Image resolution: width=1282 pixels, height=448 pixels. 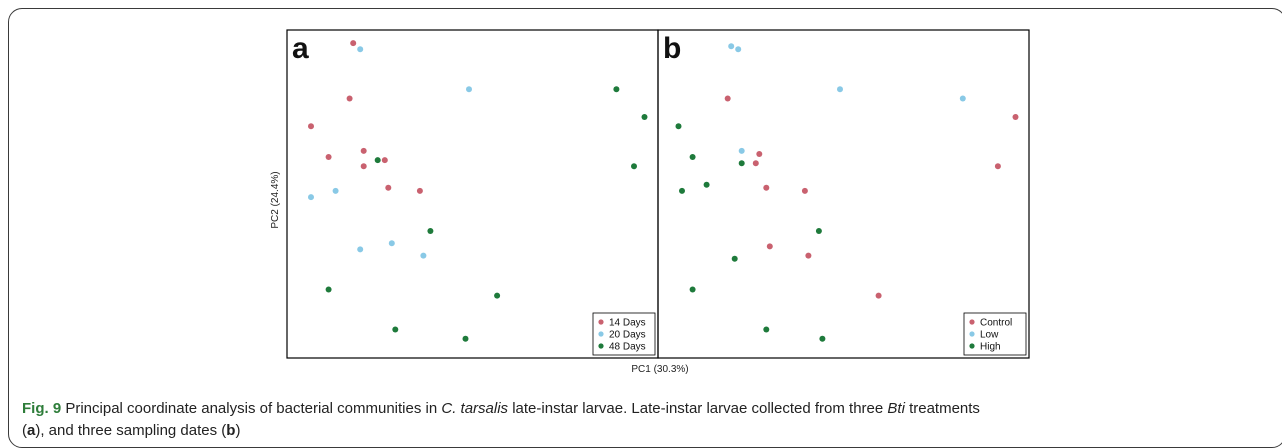 What do you see at coordinates (131, 430) in the screenshot?
I see `caption-text-4: ), and three sampling dates (` at bounding box center [131, 430].